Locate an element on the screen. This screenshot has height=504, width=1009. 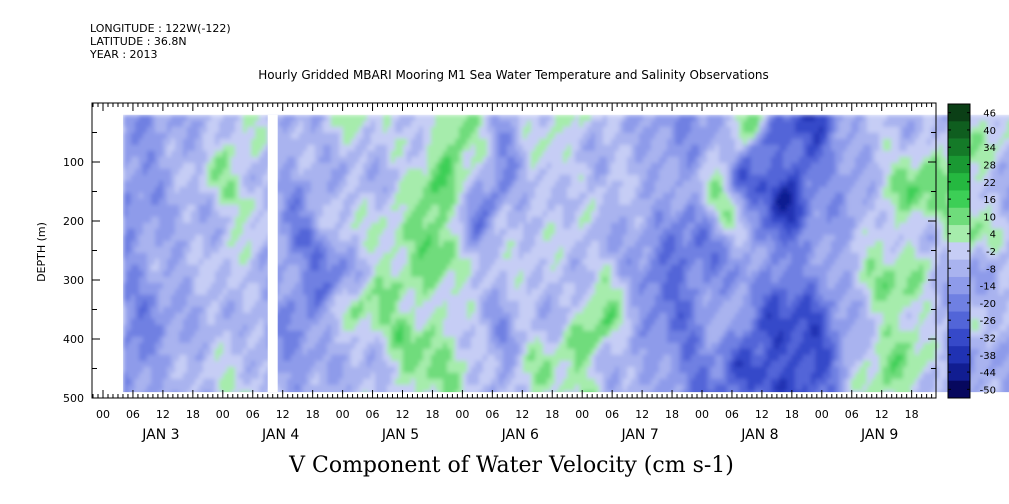
y-tick-label: 300 is located at coordinates (73, 280).